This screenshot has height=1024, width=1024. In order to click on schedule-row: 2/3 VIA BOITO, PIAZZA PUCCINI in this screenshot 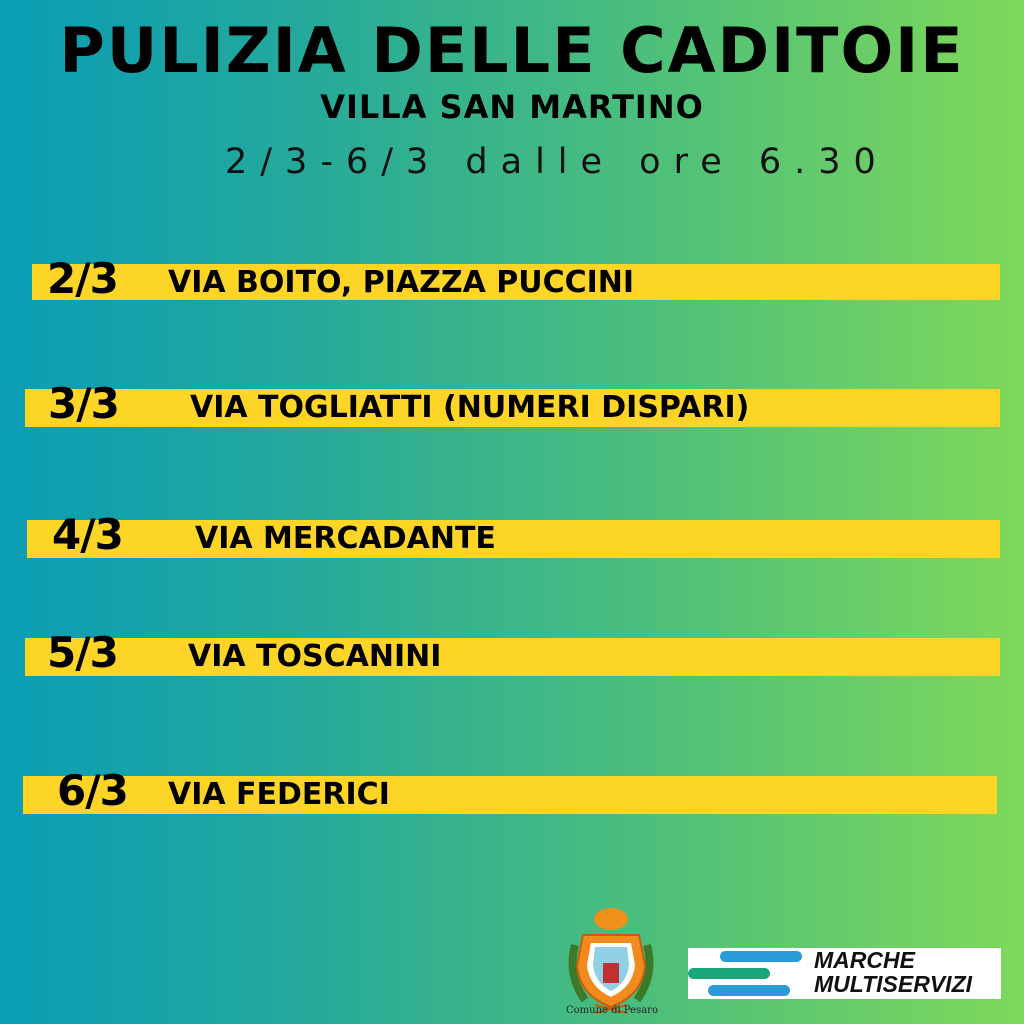, I will do `click(516, 278)`.